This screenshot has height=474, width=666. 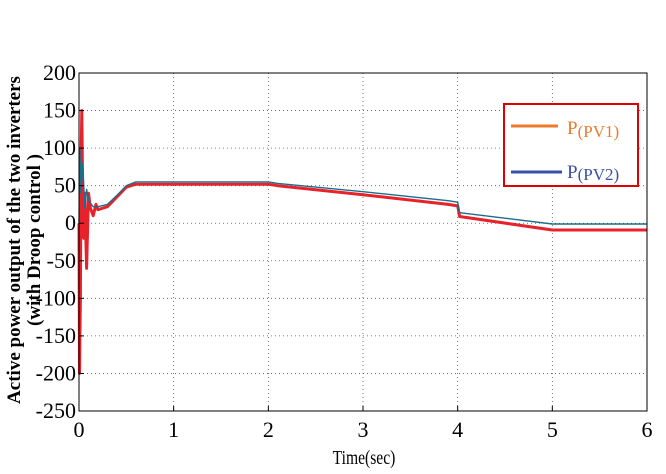 What do you see at coordinates (59, 72) in the screenshot?
I see `y-tick-label: 200` at bounding box center [59, 72].